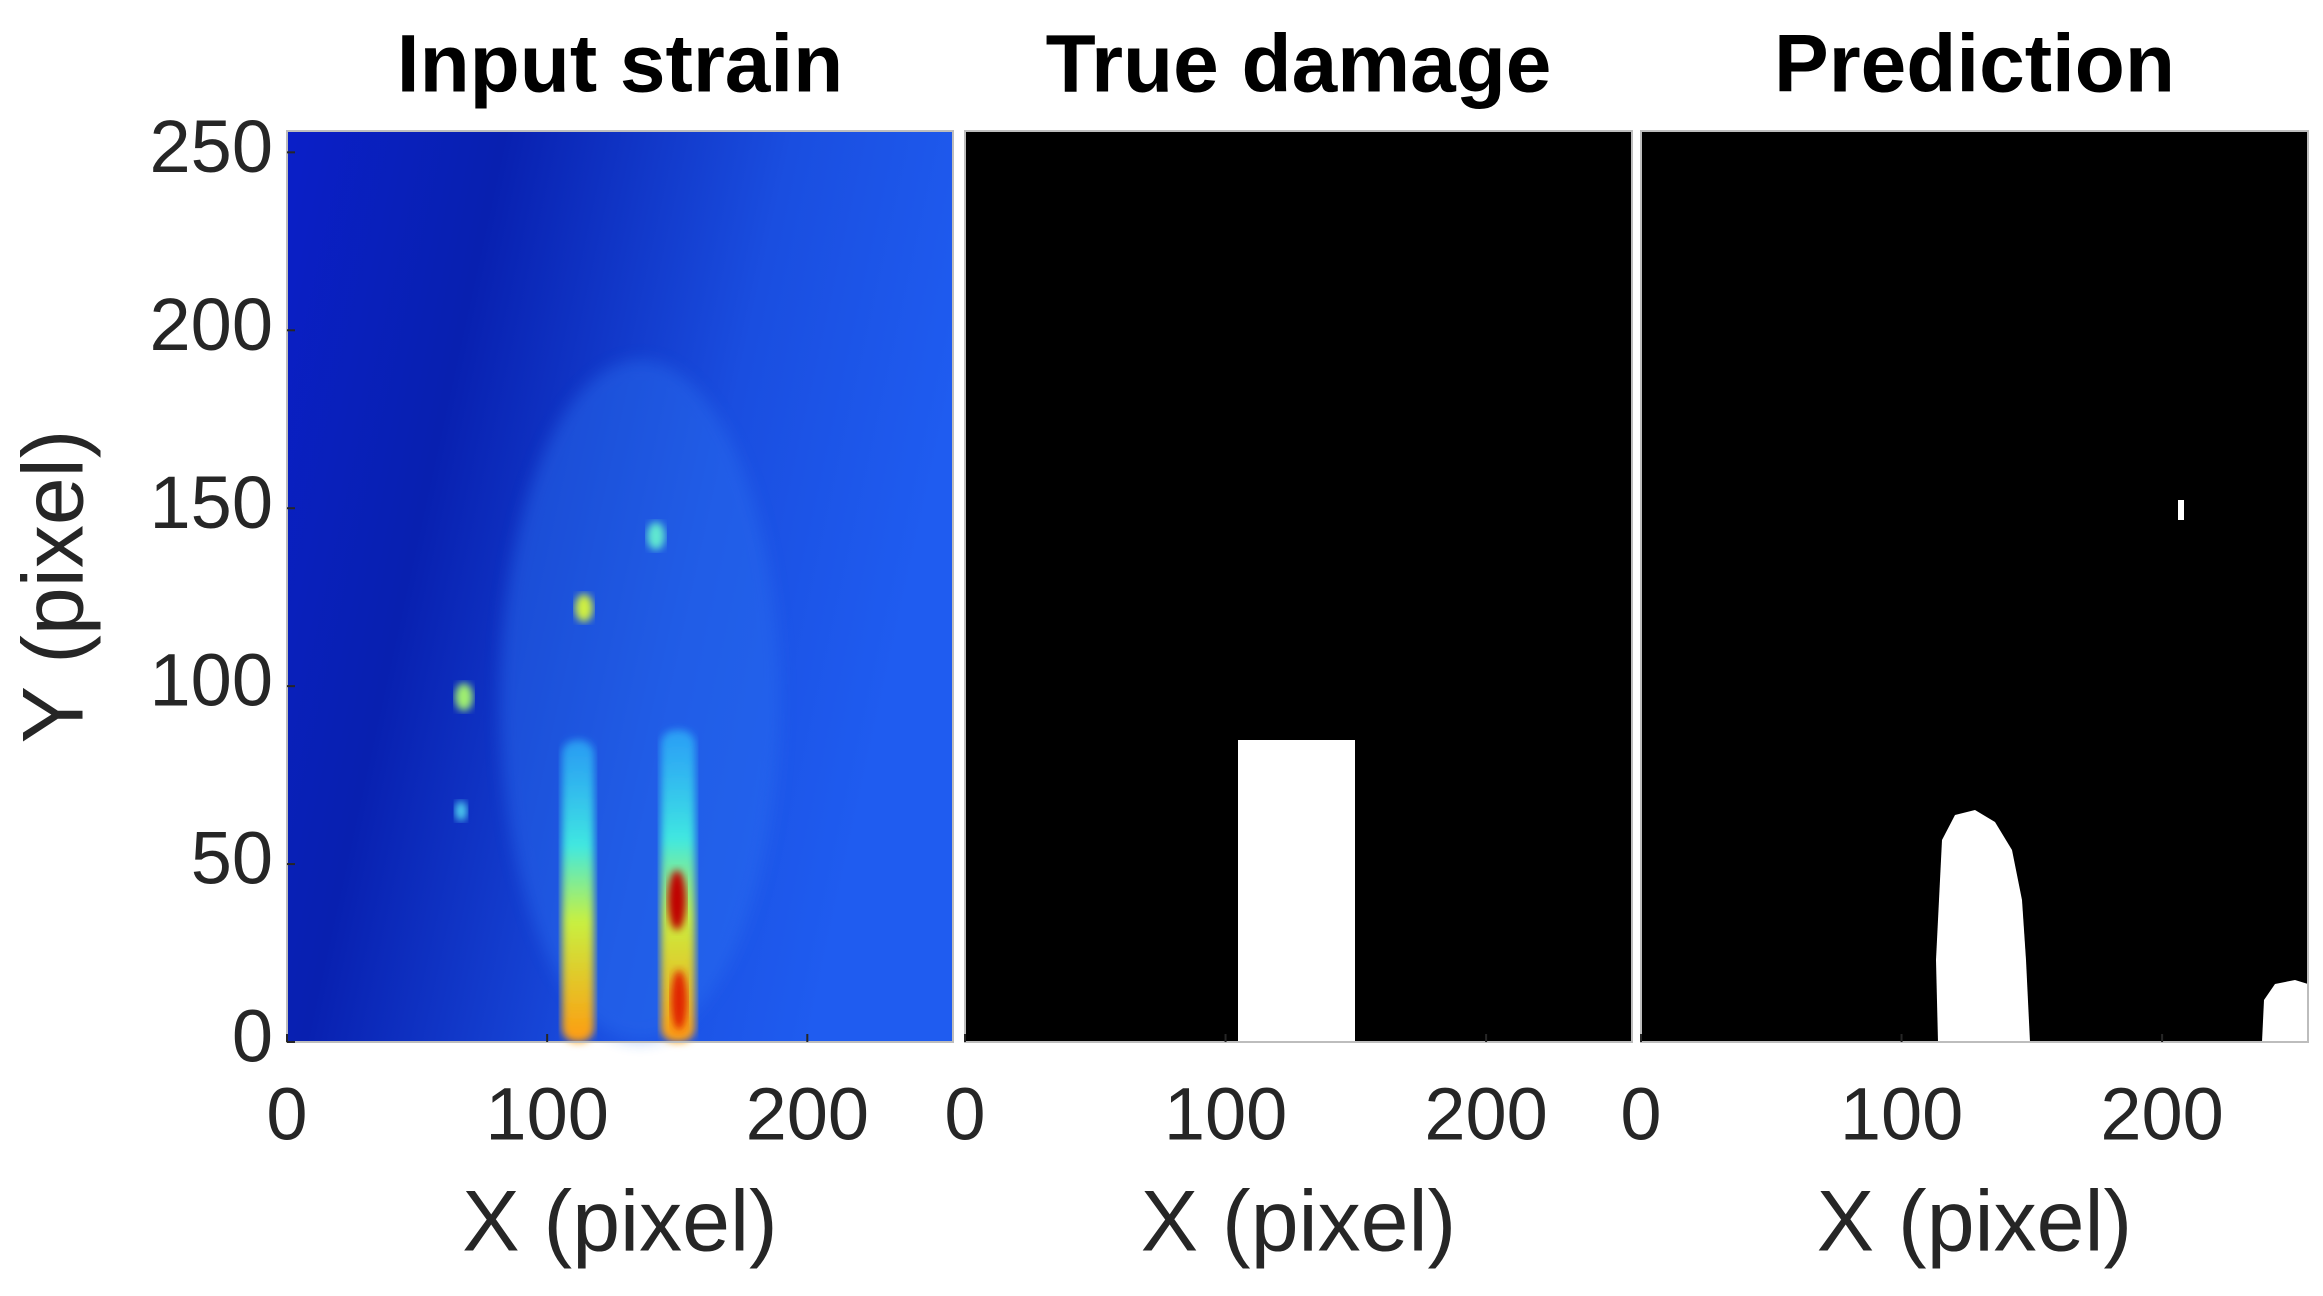 The height and width of the screenshot is (1296, 2323). I want to click on y-tick-label: 0, so click(252, 1036).